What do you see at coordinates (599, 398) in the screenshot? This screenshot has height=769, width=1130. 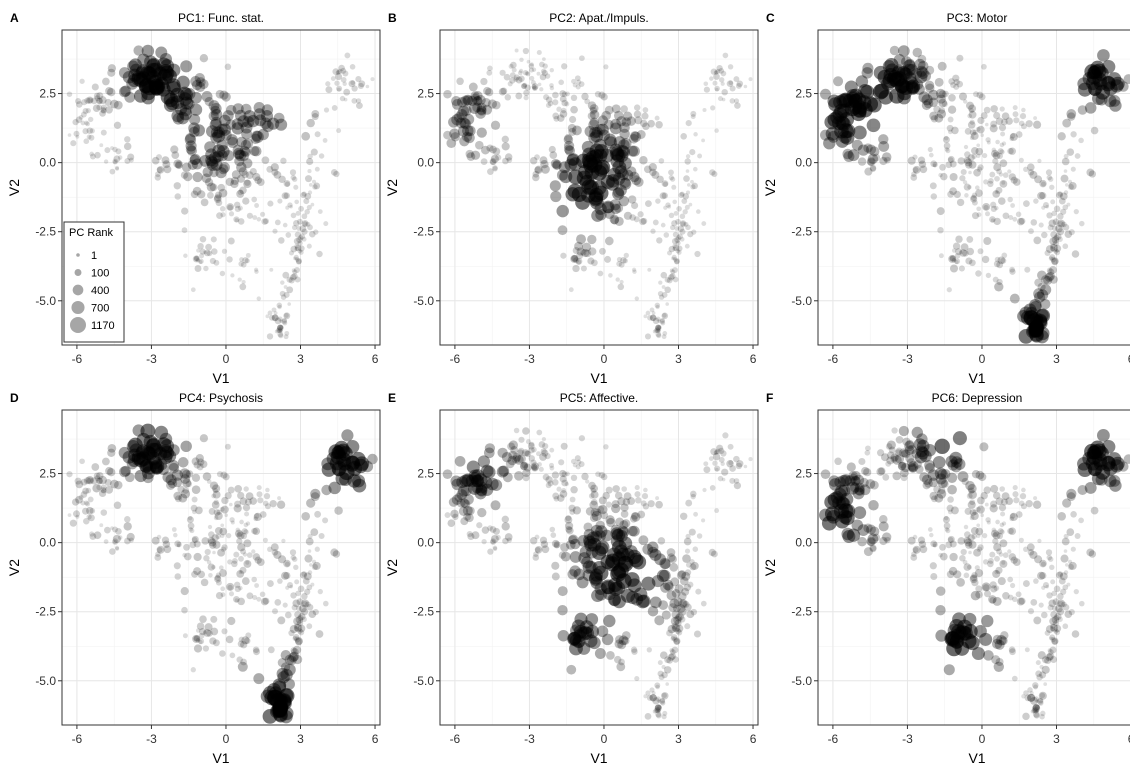 I see `panel-title: PC5: Affective.` at bounding box center [599, 398].